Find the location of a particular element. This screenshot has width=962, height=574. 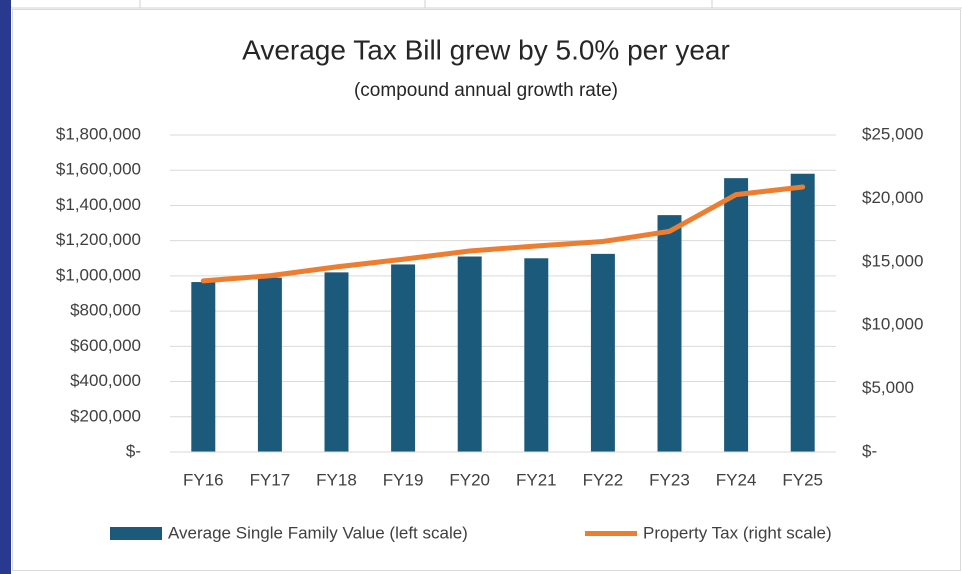

y2-tick-label: $5,000 is located at coordinates (888, 387).